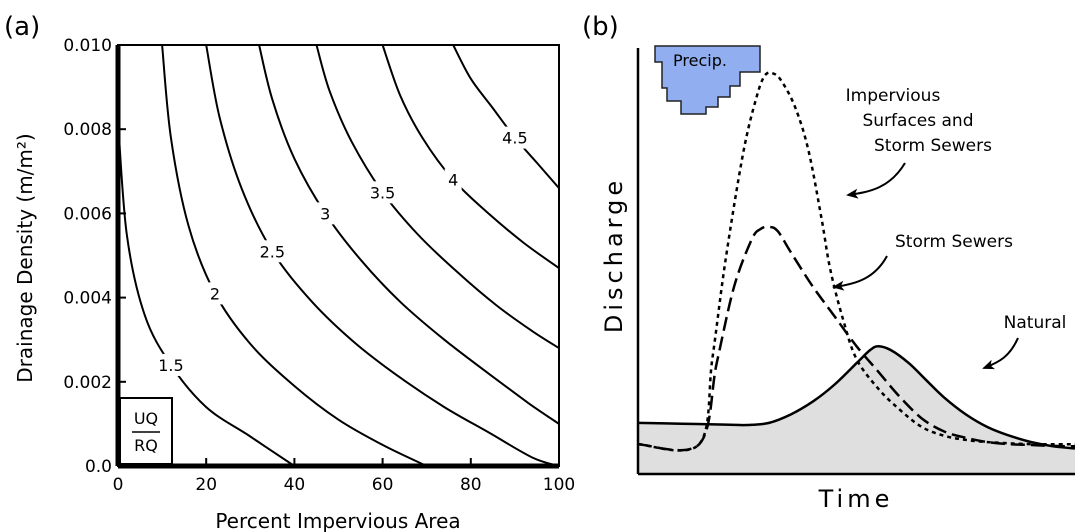 The height and width of the screenshot is (532, 1075). I want to click on contour-label: 2, so click(215, 293).